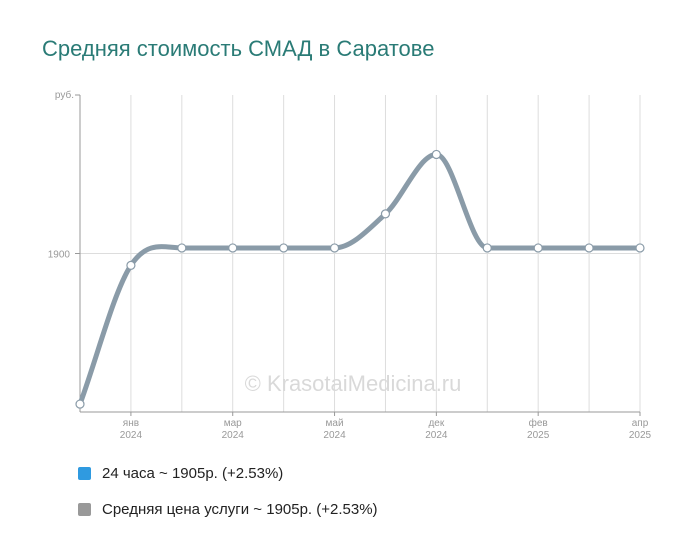  I want to click on watermark: © KrasotaiMedicina.ru, so click(353, 383).